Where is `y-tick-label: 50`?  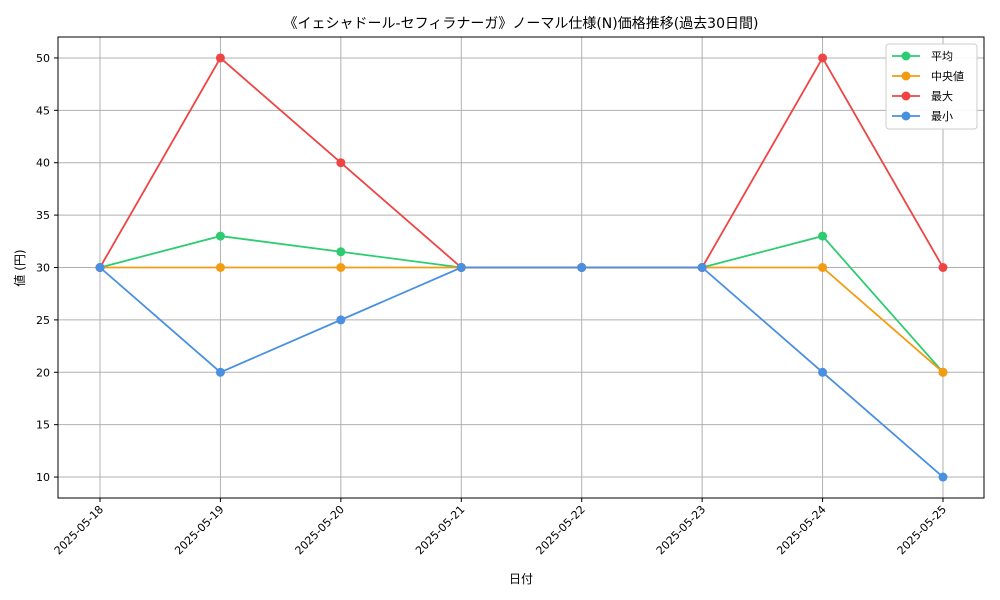
y-tick-label: 50 is located at coordinates (43, 58).